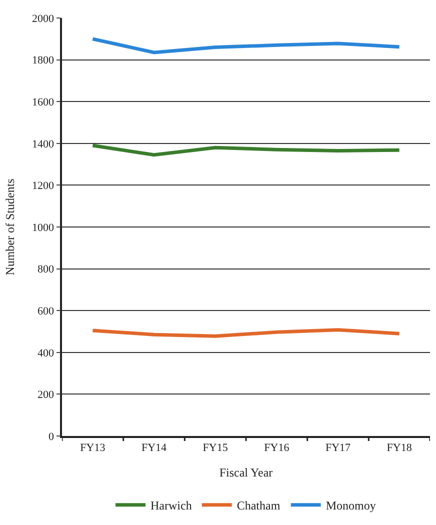 This screenshot has height=525, width=436. I want to click on y-axis-title: Number of Students, so click(9, 227).